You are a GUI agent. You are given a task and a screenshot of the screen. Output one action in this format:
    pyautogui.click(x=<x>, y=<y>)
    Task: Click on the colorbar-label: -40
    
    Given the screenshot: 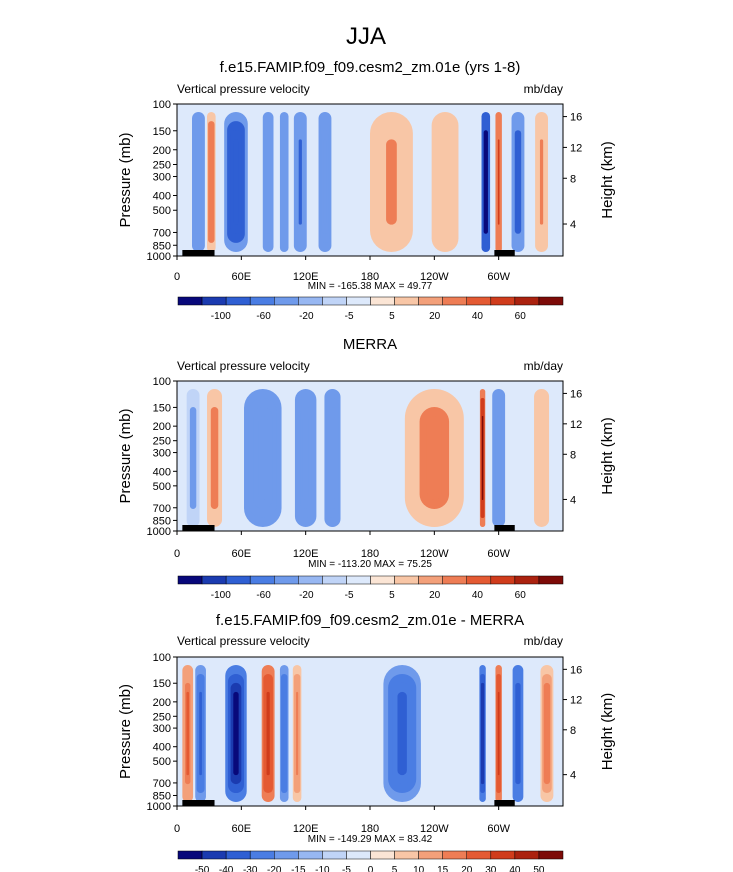 What is the action you would take?
    pyautogui.click(x=226, y=868)
    